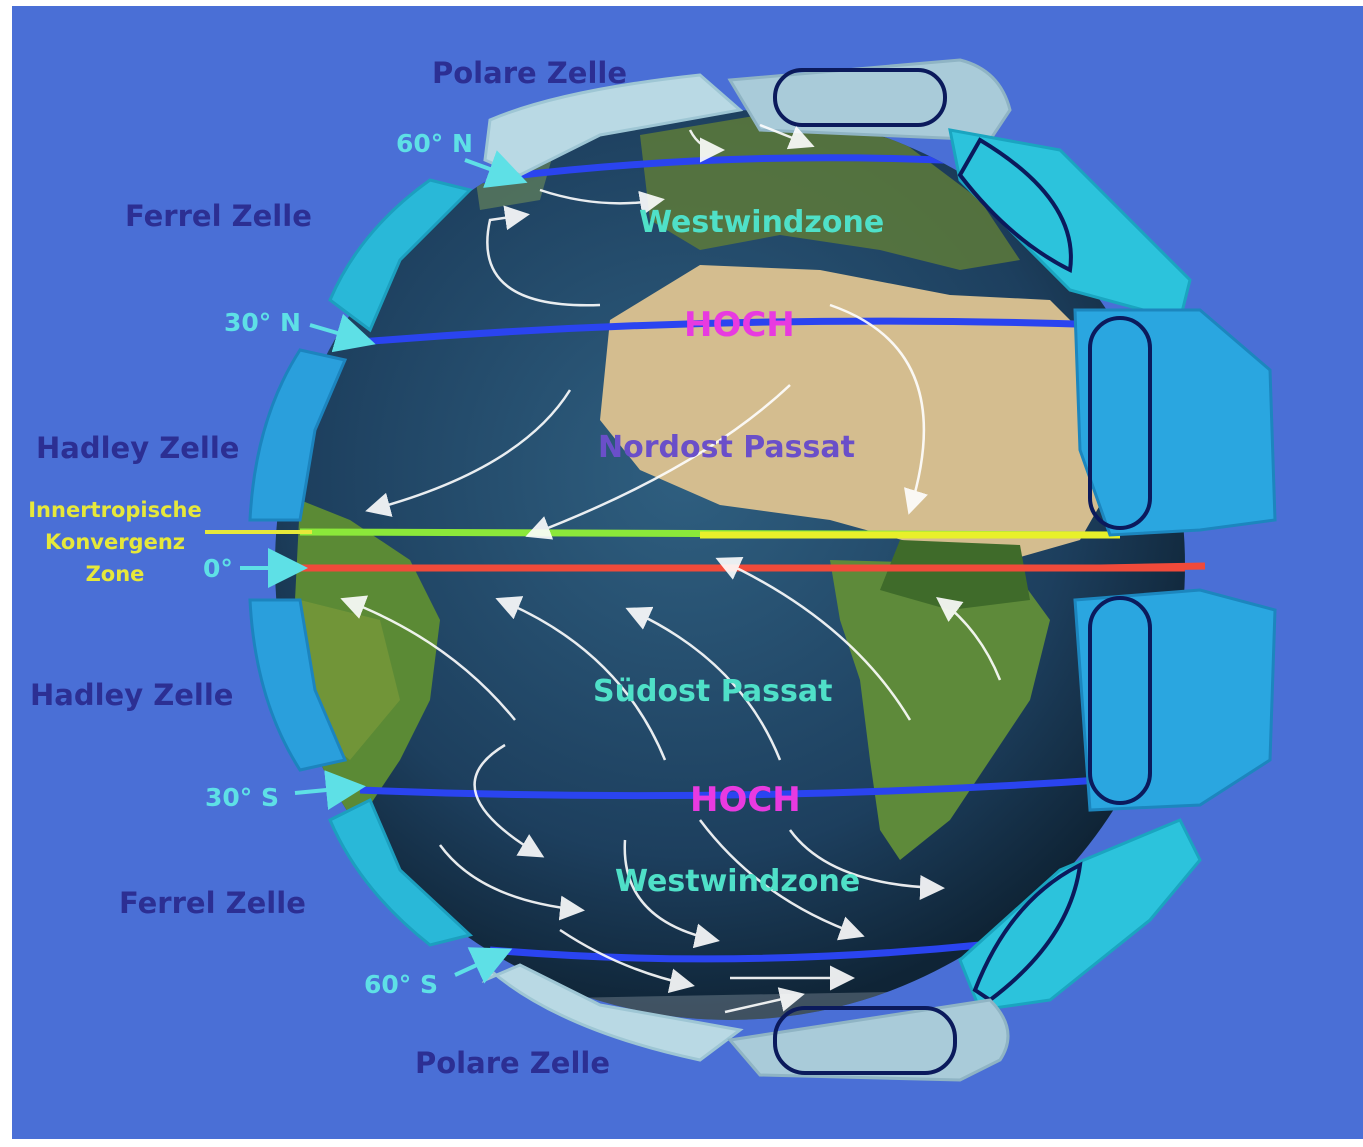  What do you see at coordinates (512, 1063) in the screenshot?
I see `polar-cell-south-label: Polare Zelle` at bounding box center [512, 1063].